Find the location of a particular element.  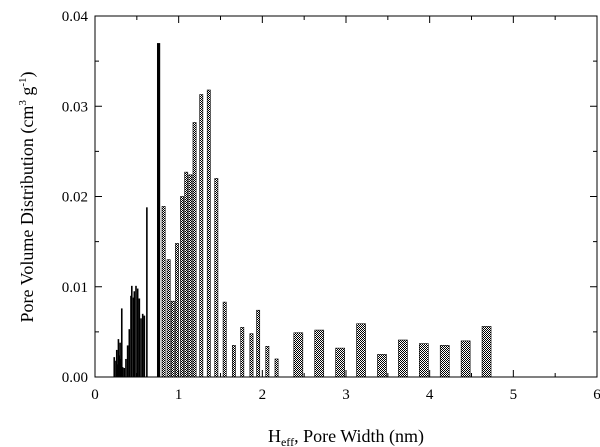

y-tick-label: 0.02 is located at coordinates (75, 198).